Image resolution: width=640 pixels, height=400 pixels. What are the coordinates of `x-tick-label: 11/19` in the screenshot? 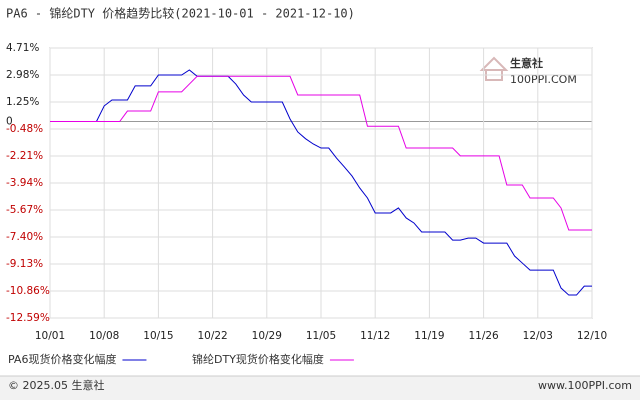 It's located at (429, 336).